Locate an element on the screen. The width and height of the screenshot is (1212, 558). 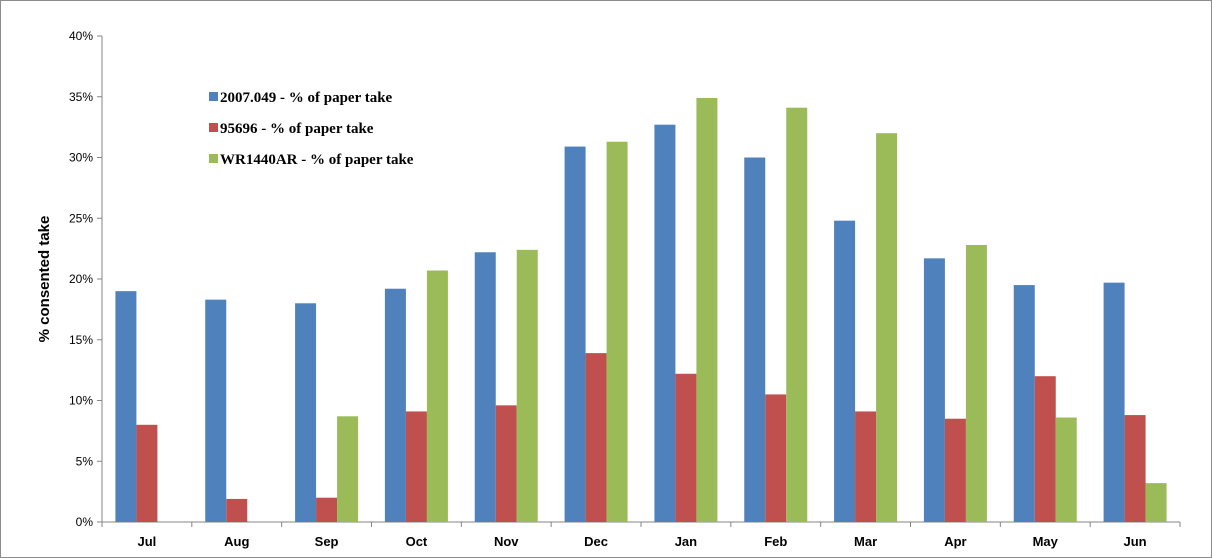
y-tick-label: 15% is located at coordinates (81, 340).